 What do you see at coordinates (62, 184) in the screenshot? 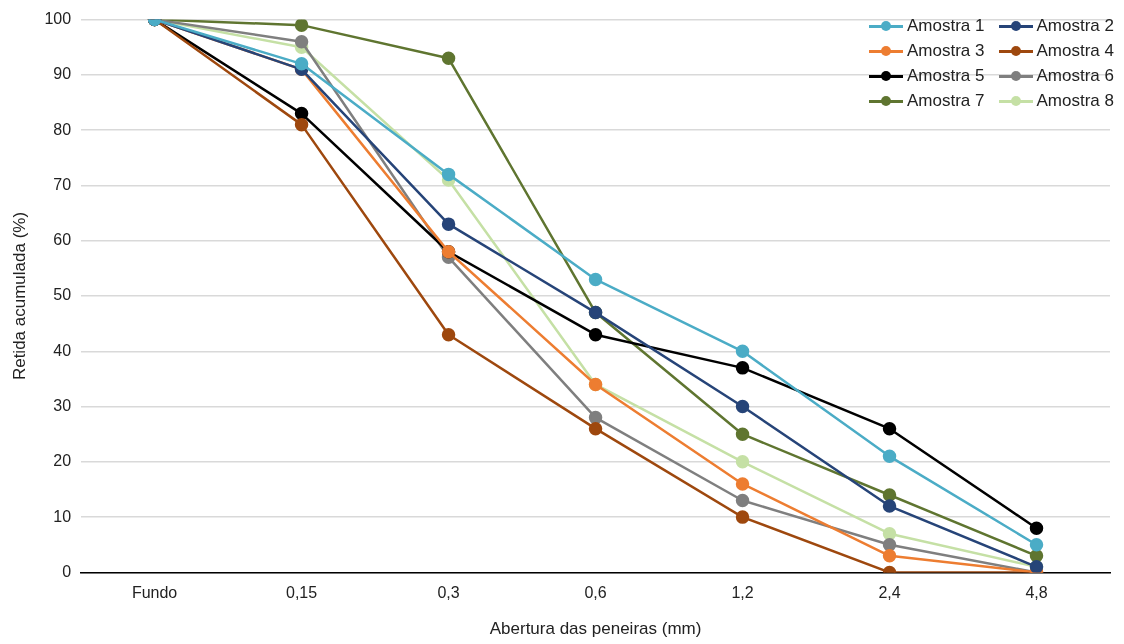
I see `y-tick-label: 70` at bounding box center [62, 184].